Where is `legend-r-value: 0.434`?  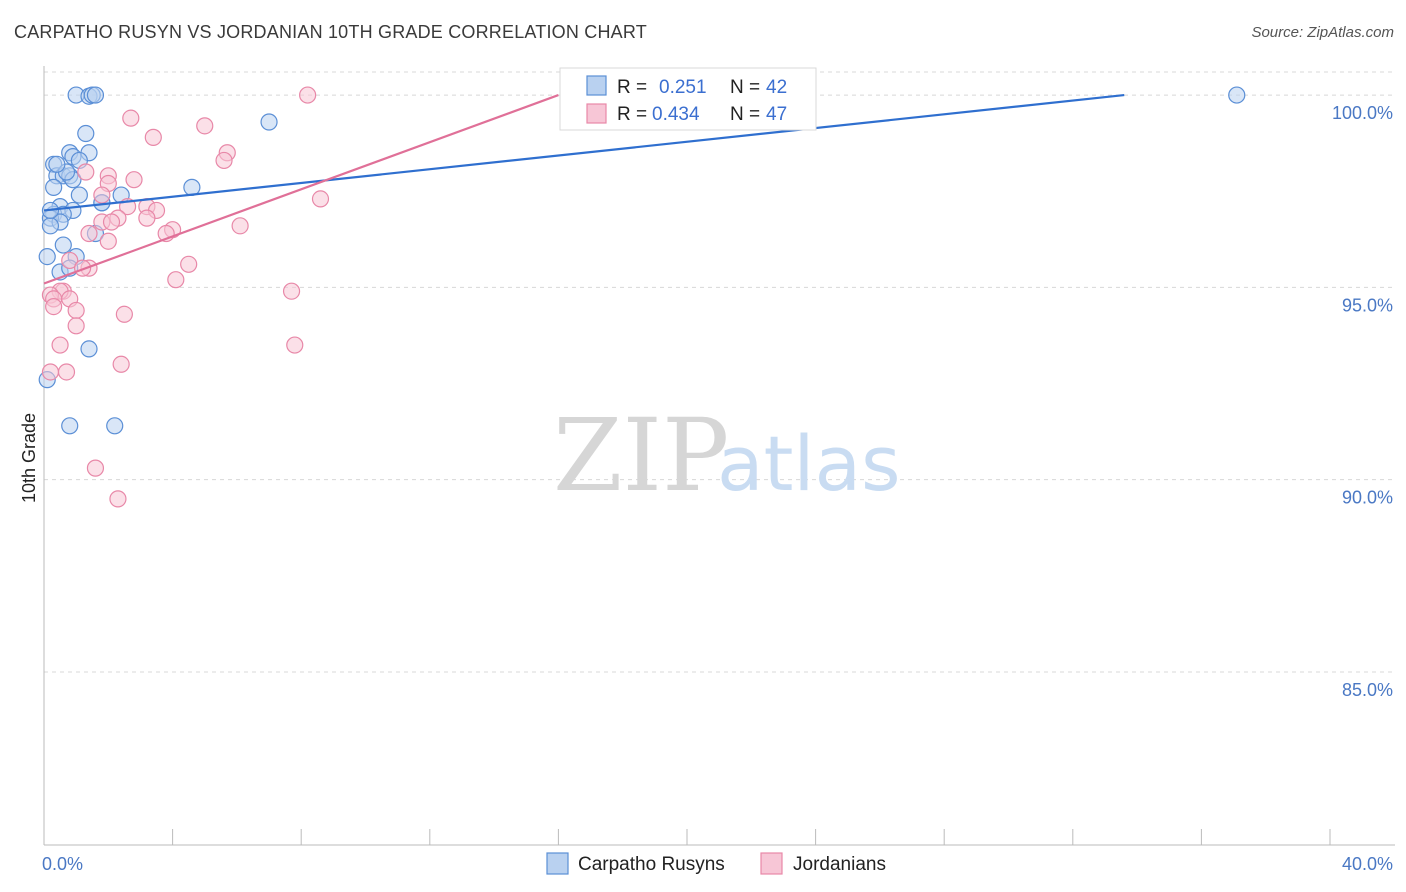 legend-r-value: 0.434 is located at coordinates (676, 114).